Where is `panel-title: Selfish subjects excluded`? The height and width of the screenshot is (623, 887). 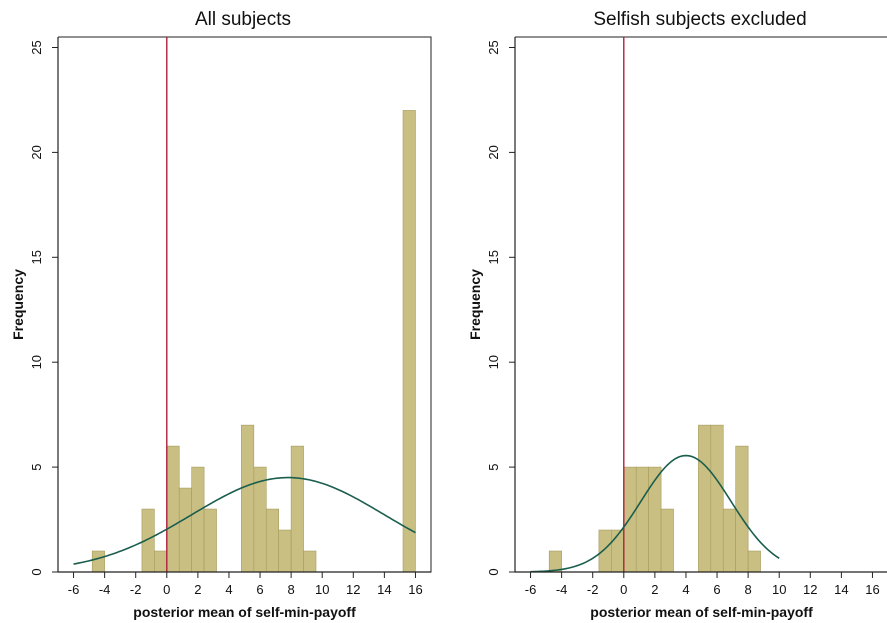
panel-title: Selfish subjects excluded is located at coordinates (699, 19).